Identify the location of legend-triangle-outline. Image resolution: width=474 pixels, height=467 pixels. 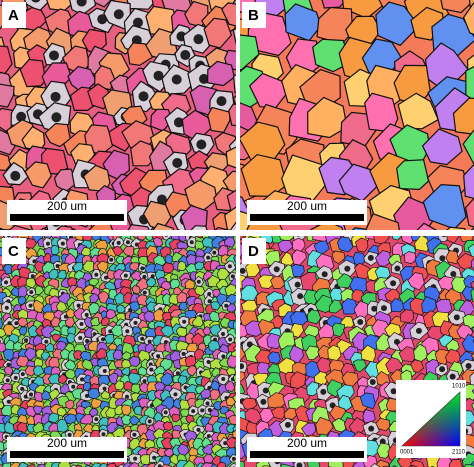
(431, 419).